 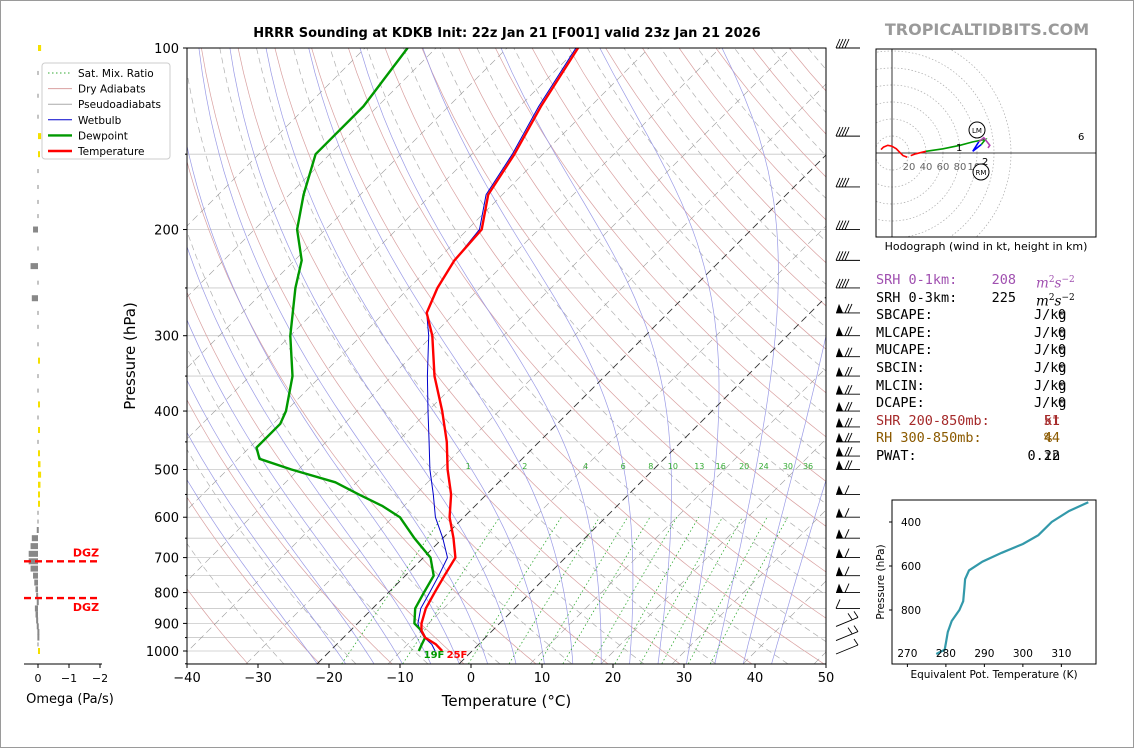 I want to click on y-tick-label: 300, so click(x=166, y=337).